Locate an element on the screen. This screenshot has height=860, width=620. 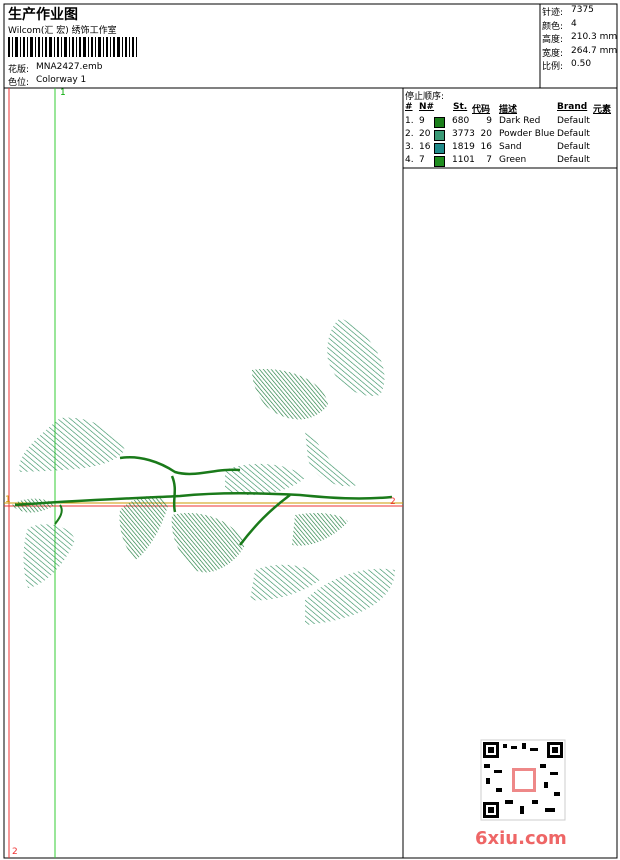
stat-label: 高度: is located at coordinates (553, 40).